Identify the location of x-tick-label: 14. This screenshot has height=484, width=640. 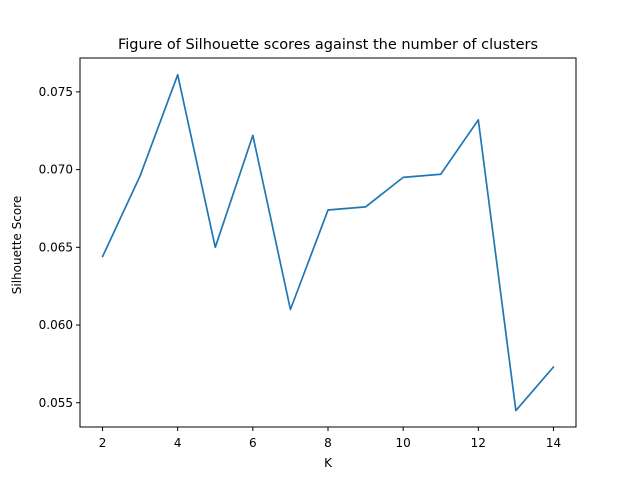
(553, 443).